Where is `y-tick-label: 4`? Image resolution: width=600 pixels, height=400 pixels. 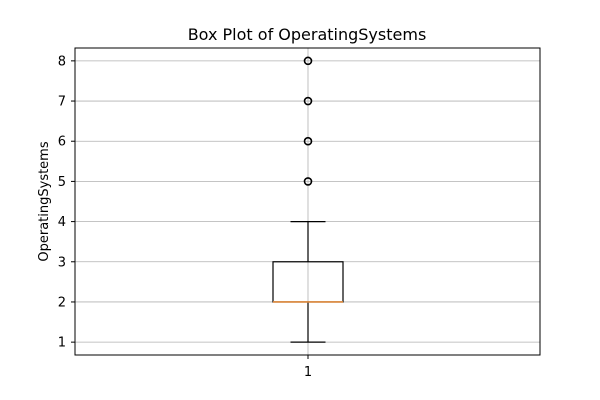
y-tick-label: 4 is located at coordinates (62, 222).